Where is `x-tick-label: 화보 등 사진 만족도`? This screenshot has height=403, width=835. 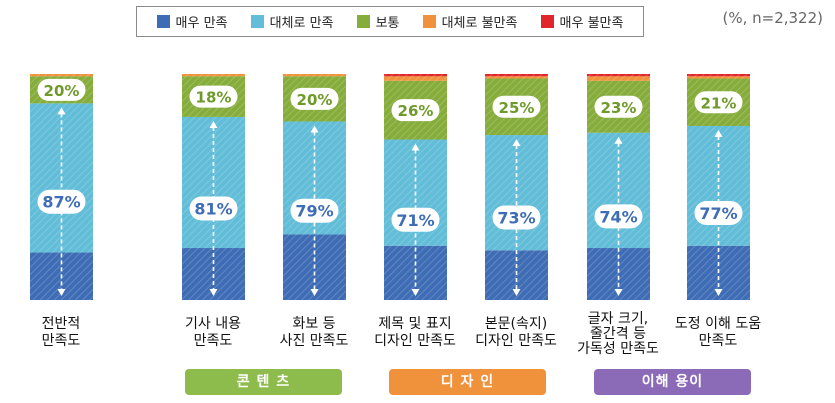 x-tick-label: 화보 등 사진 만족도 is located at coordinates (314, 332).